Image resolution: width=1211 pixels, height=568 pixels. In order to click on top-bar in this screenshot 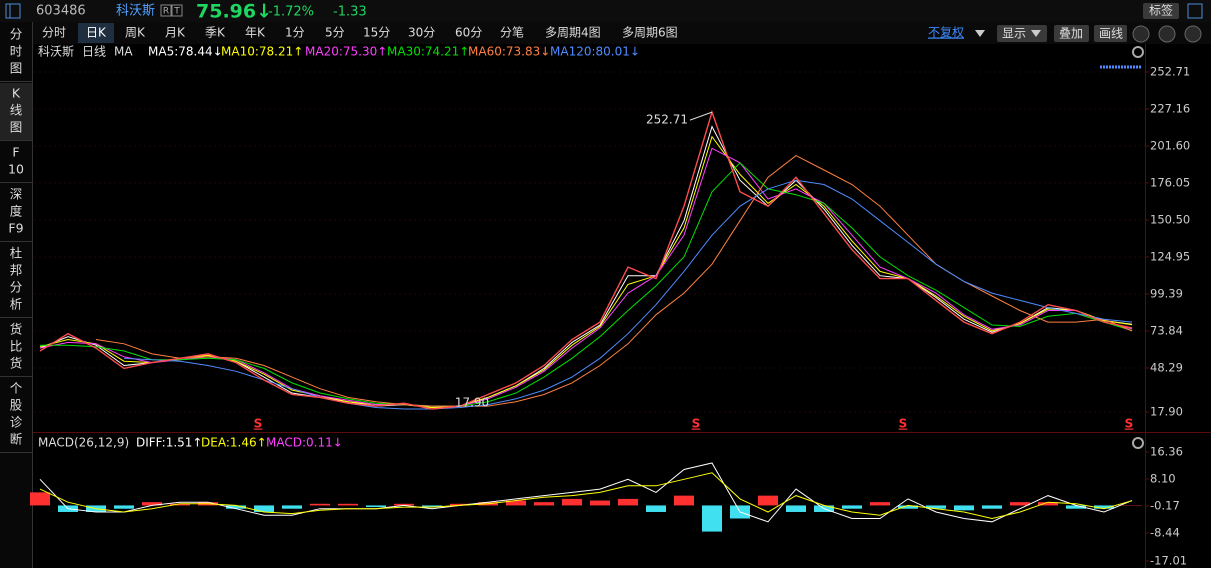, I will do `click(605, 11)`.